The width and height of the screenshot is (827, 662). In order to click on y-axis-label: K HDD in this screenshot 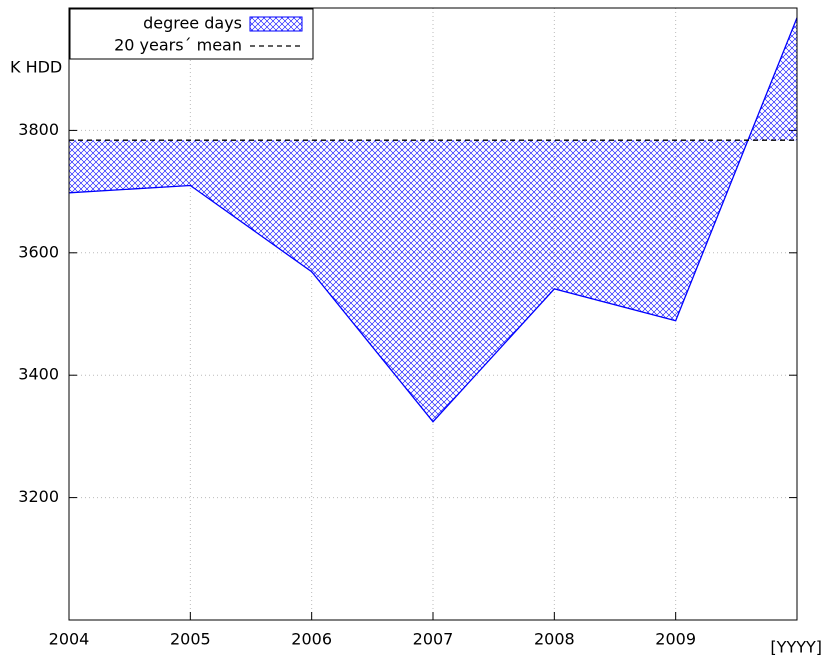, I will do `click(36, 67)`.